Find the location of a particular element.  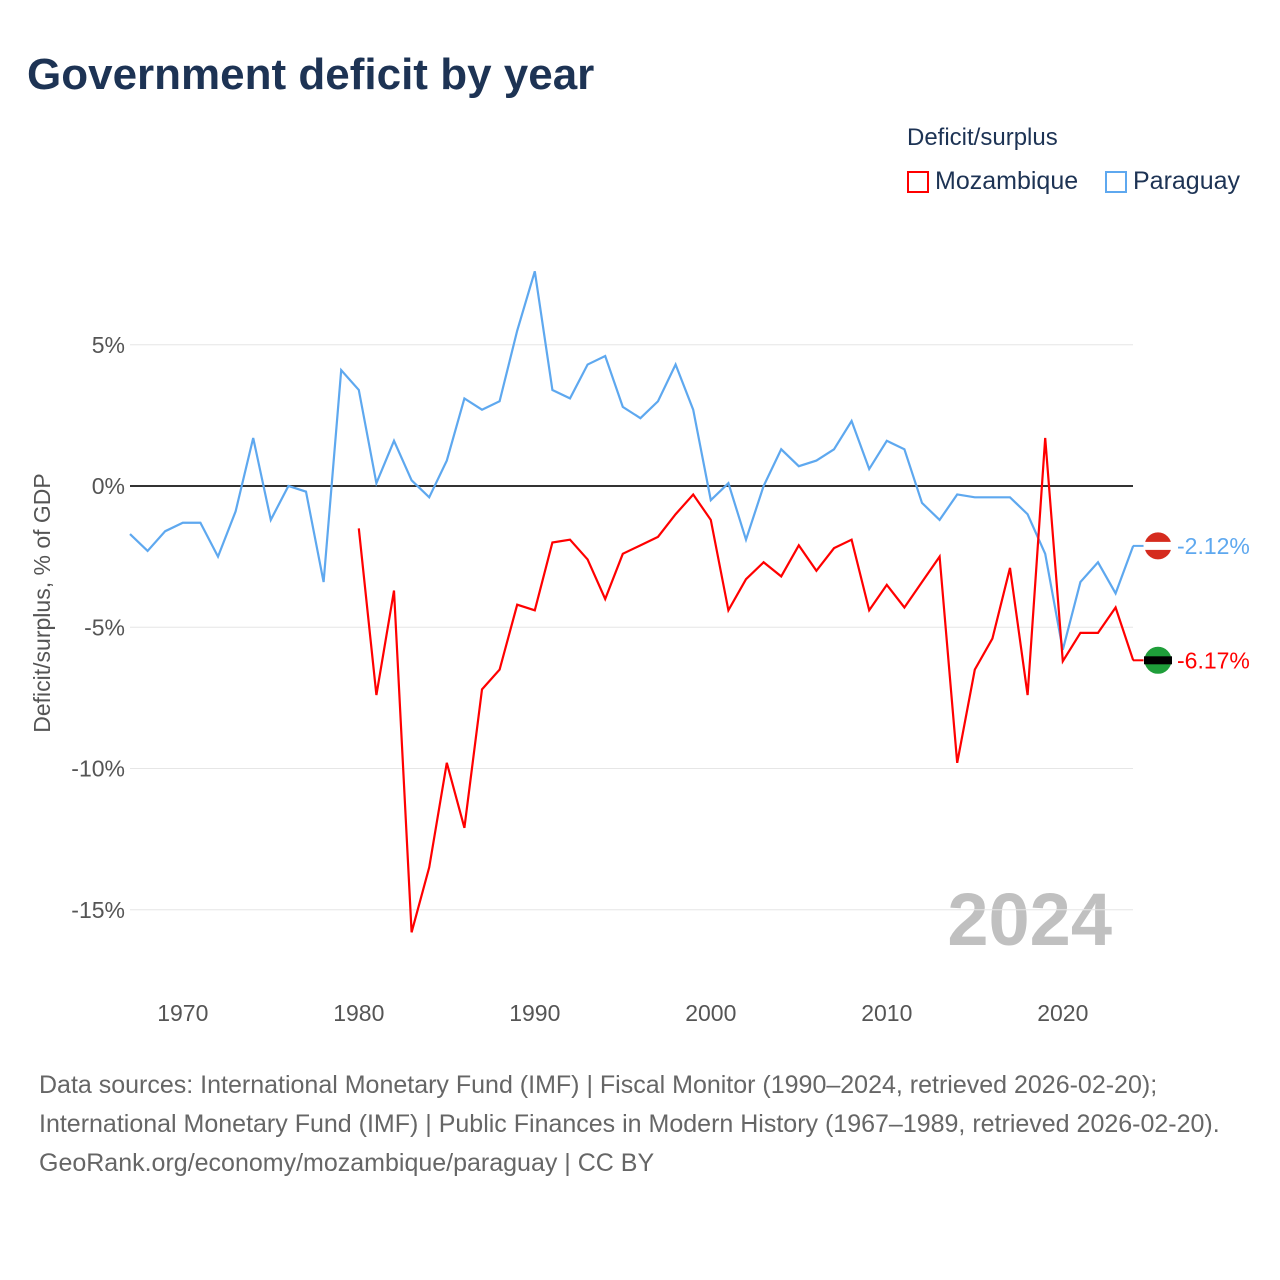

y-tick-label: 0% is located at coordinates (108, 486).